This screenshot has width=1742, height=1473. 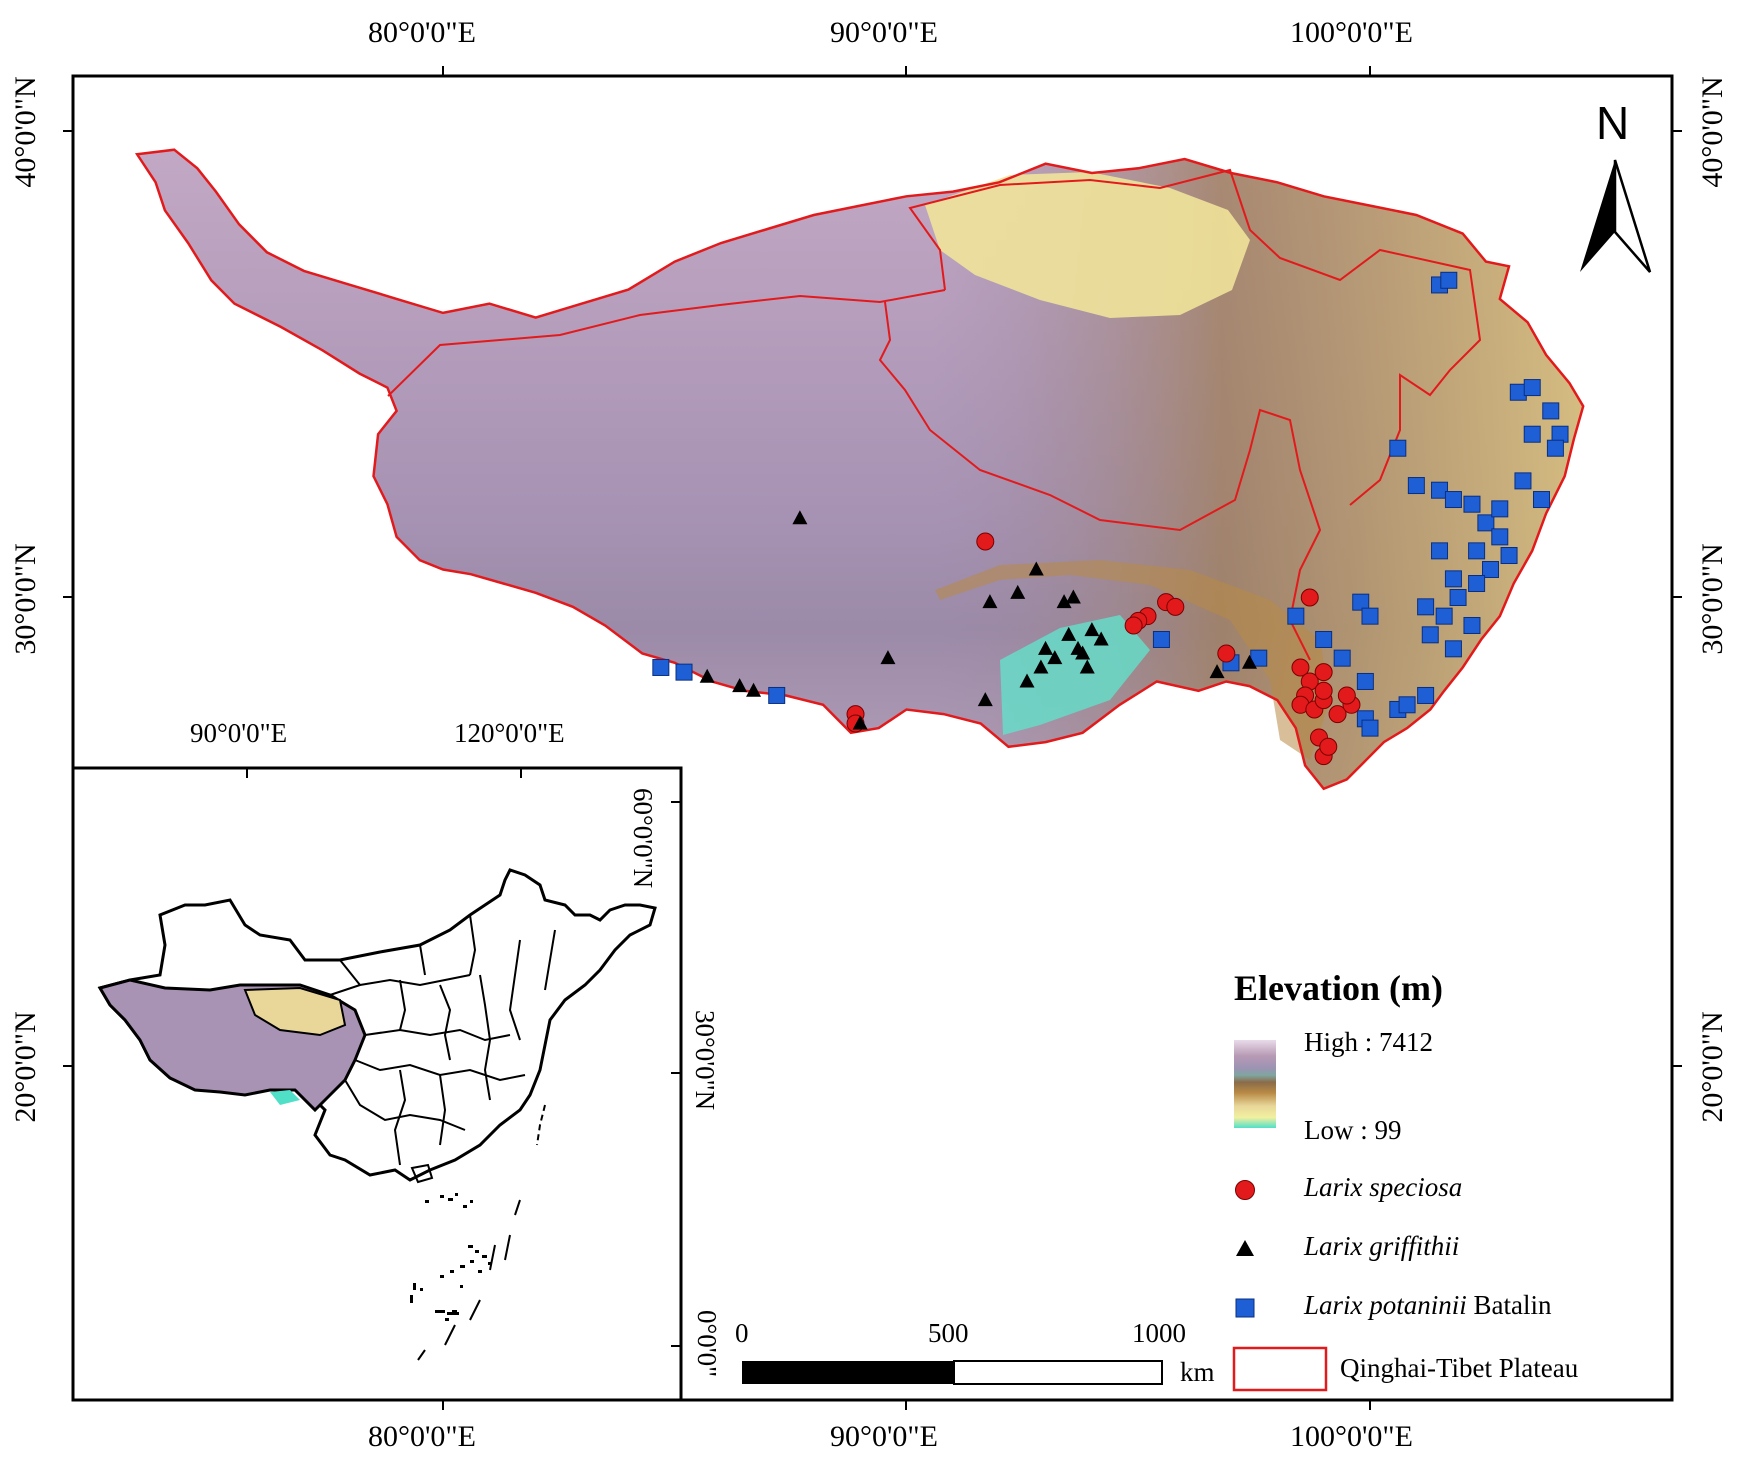 I want to click on legend-species-3-name: Larix potaninii, so click(x=1385, y=1305).